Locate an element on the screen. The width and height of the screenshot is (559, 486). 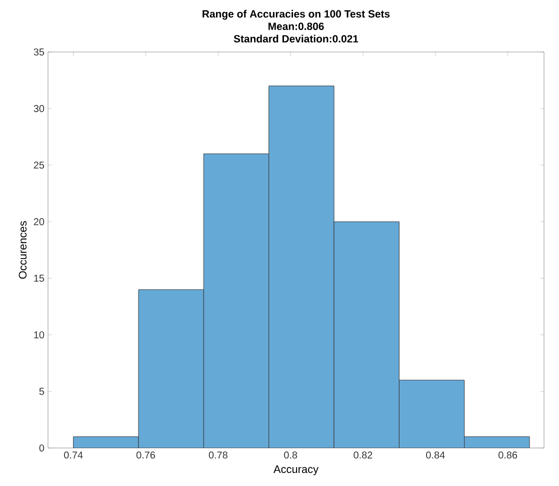
x-axis-title: Accuracy is located at coordinates (296, 470).